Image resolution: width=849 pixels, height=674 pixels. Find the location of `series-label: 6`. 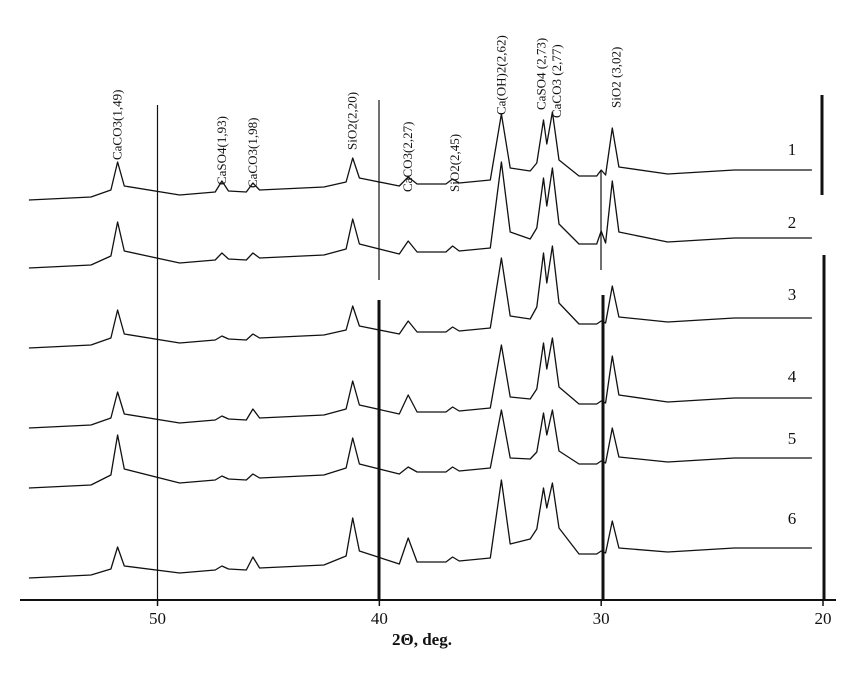

series-label: 6 is located at coordinates (792, 518).